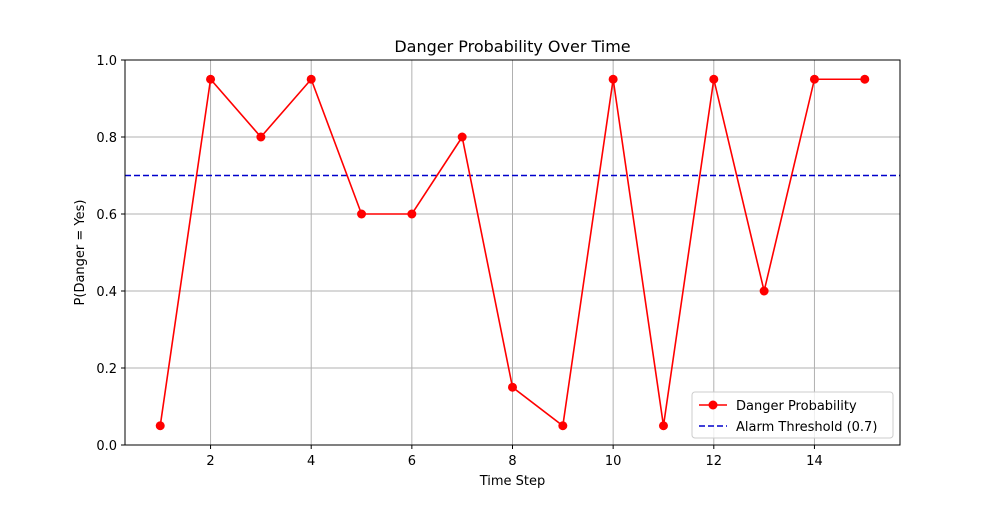 The height and width of the screenshot is (505, 1000). I want to click on legend-series-label: Danger Probability, so click(796, 406).